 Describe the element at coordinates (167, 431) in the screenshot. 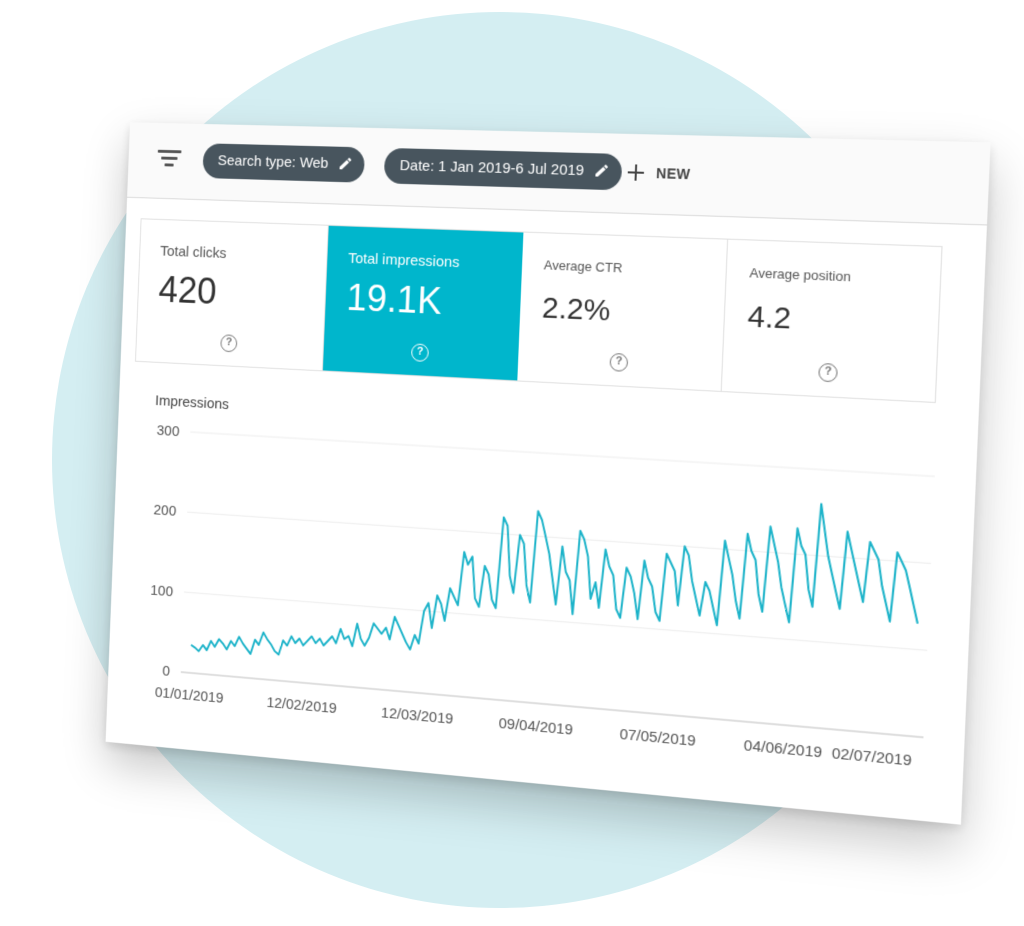

I see `y-tick-label: 300` at that location.